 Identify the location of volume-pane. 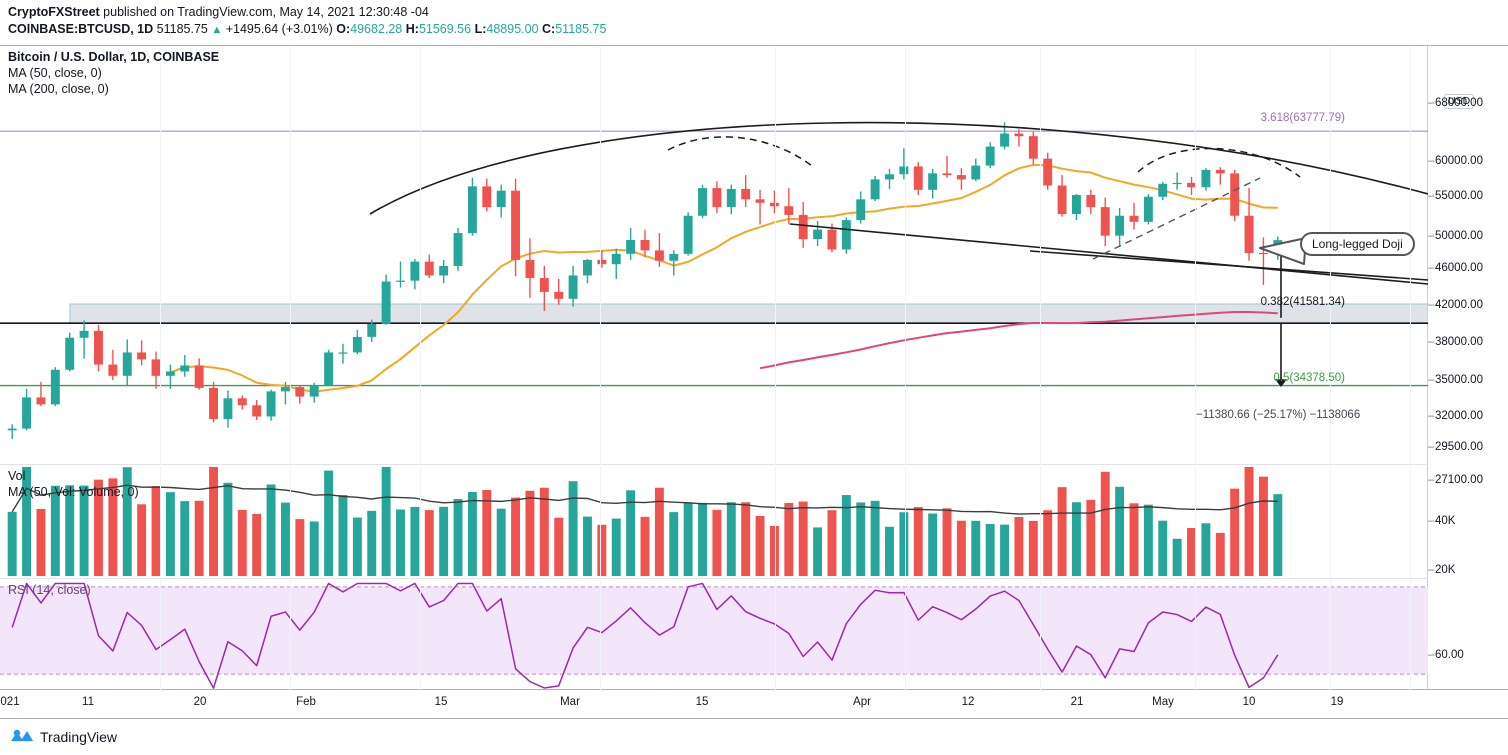
(714, 521).